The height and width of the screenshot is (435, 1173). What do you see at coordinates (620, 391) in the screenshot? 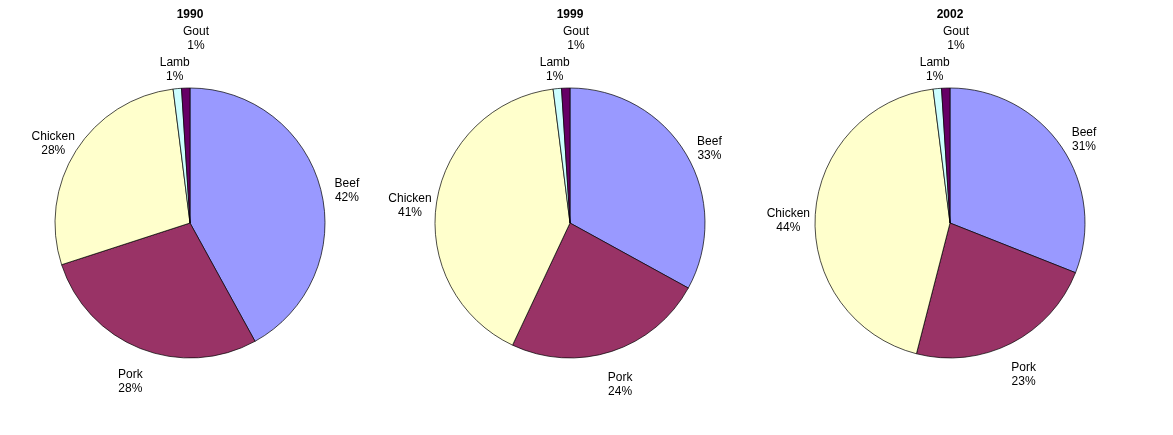
I see `data-label: 24%` at bounding box center [620, 391].